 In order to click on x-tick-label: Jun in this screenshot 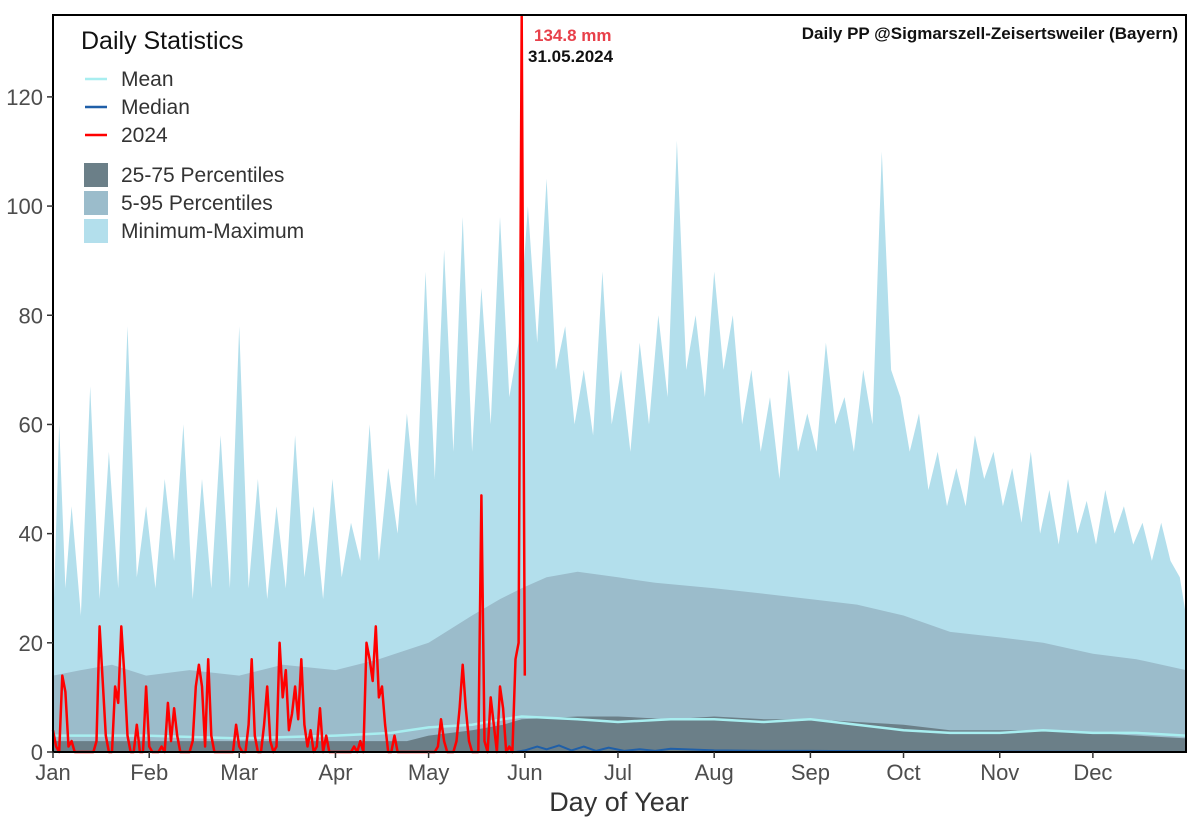, I will do `click(524, 772)`.